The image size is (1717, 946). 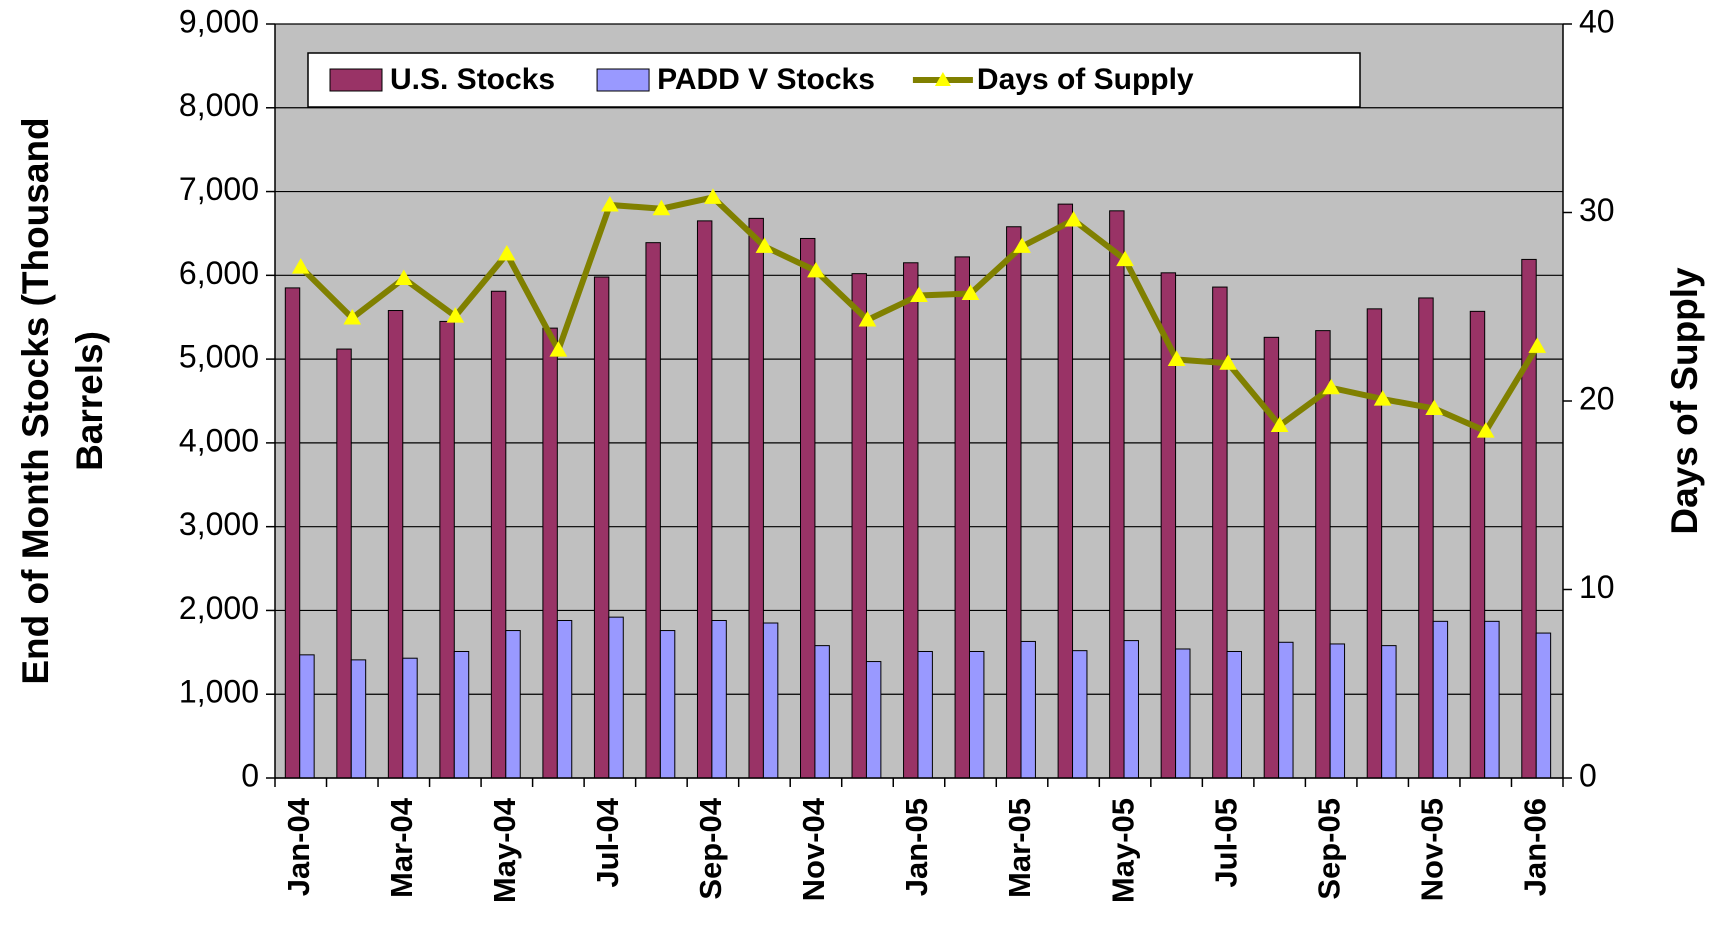 What do you see at coordinates (219, 608) in the screenshot?
I see `y-tick-label: 2,000` at bounding box center [219, 608].